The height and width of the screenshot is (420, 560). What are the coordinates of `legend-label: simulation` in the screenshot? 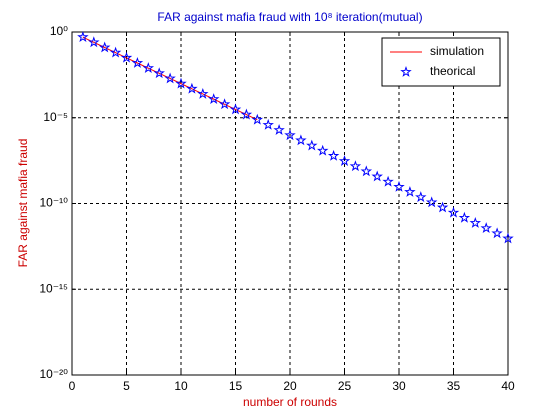 It's located at (457, 51).